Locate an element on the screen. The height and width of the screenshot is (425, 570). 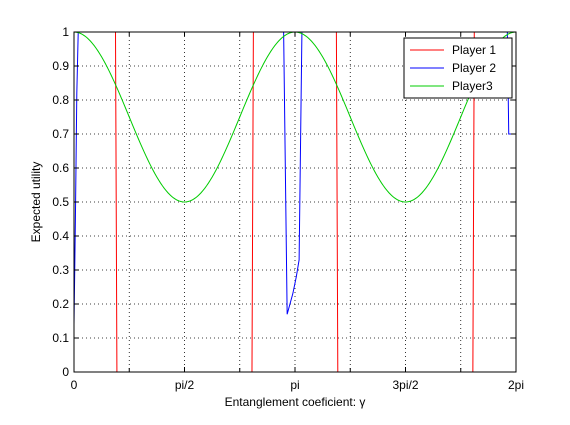
x-tick-label: pi is located at coordinates (294, 385).